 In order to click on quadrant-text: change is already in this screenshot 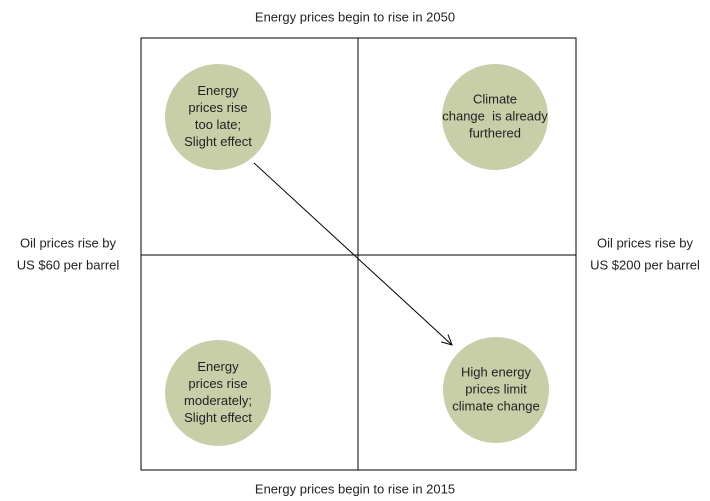, I will do `click(495, 115)`.